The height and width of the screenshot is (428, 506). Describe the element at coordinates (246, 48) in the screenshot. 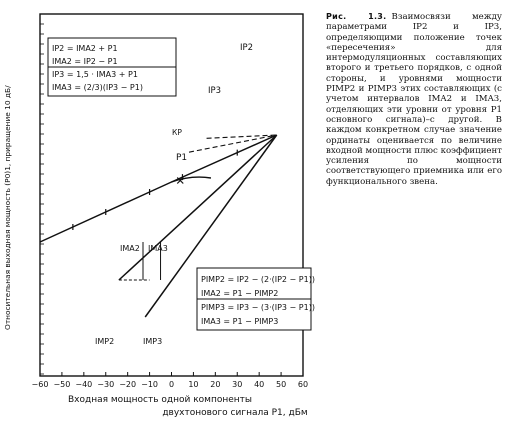

I see `label-ip2: IP2` at that location.